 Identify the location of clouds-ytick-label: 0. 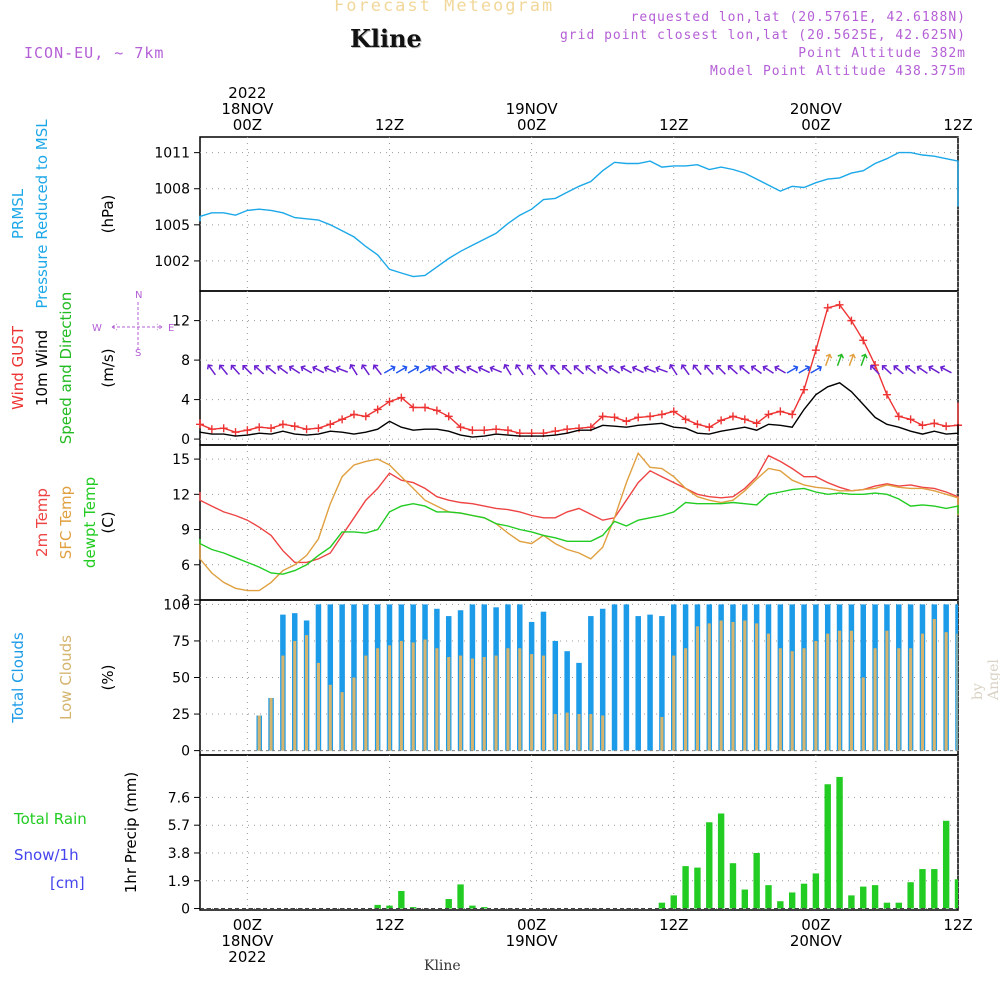
(185, 752).